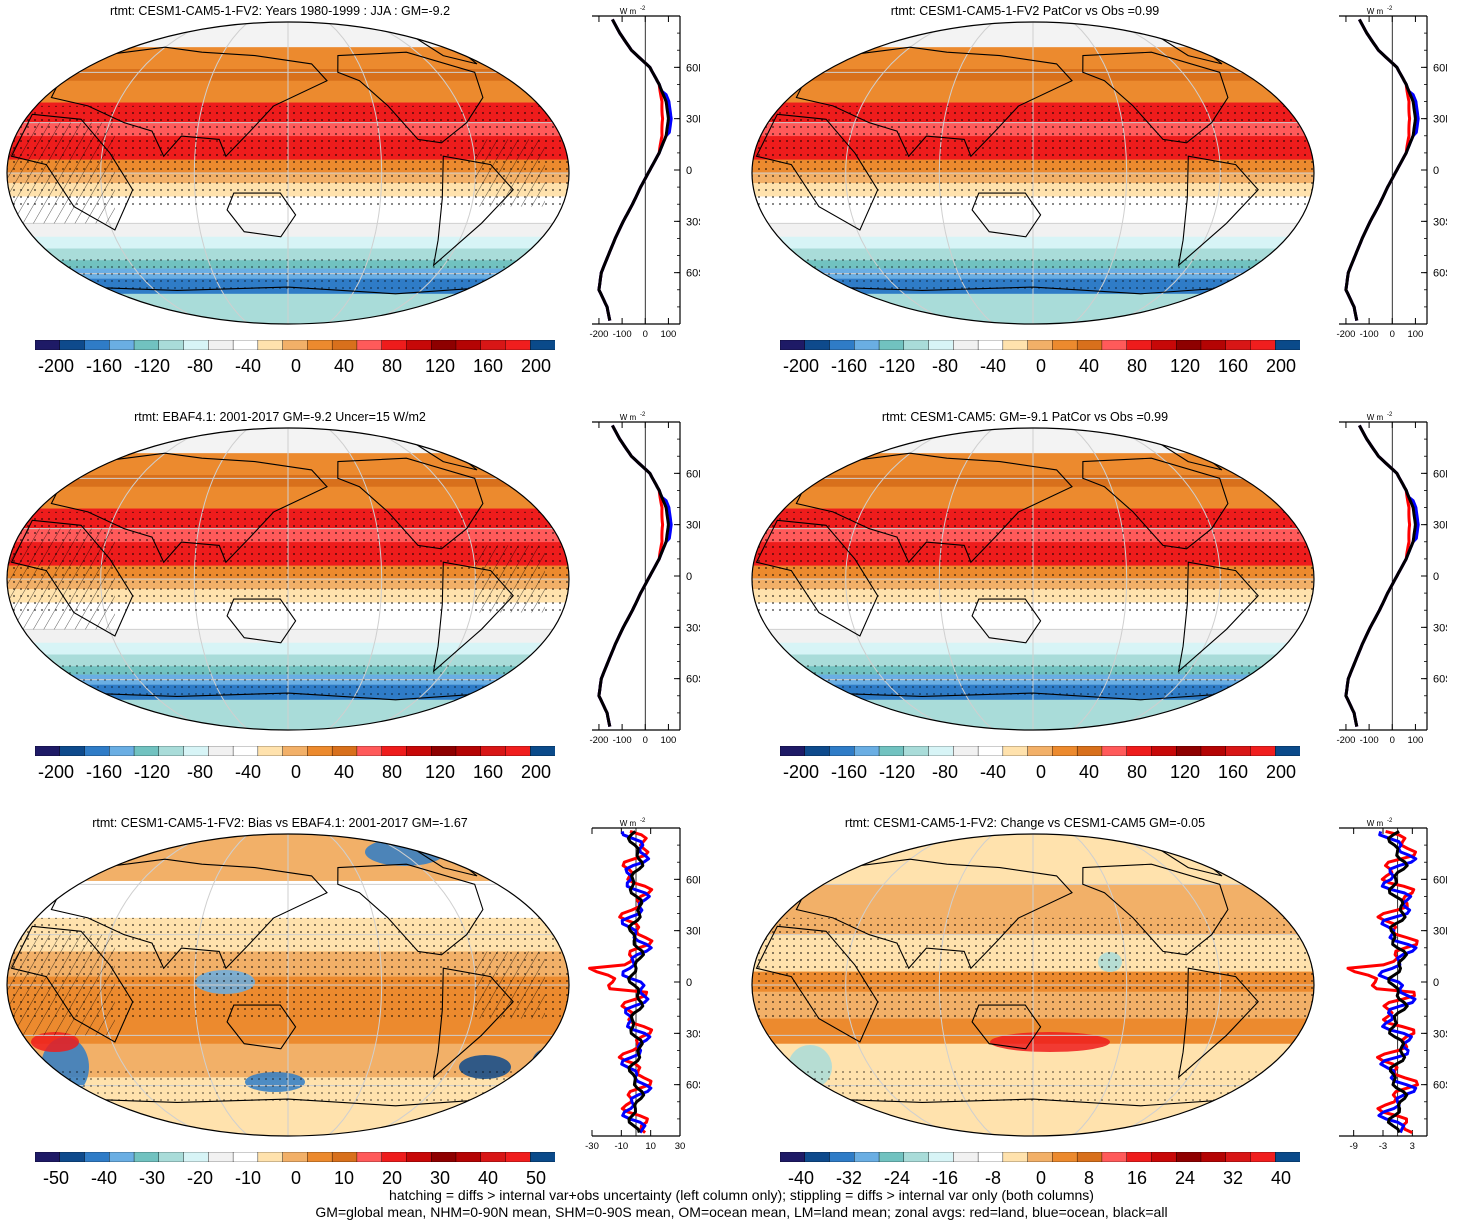 This screenshot has height=1221, width=1483. I want to click on colorbar-tick-label: 80, so click(392, 366).